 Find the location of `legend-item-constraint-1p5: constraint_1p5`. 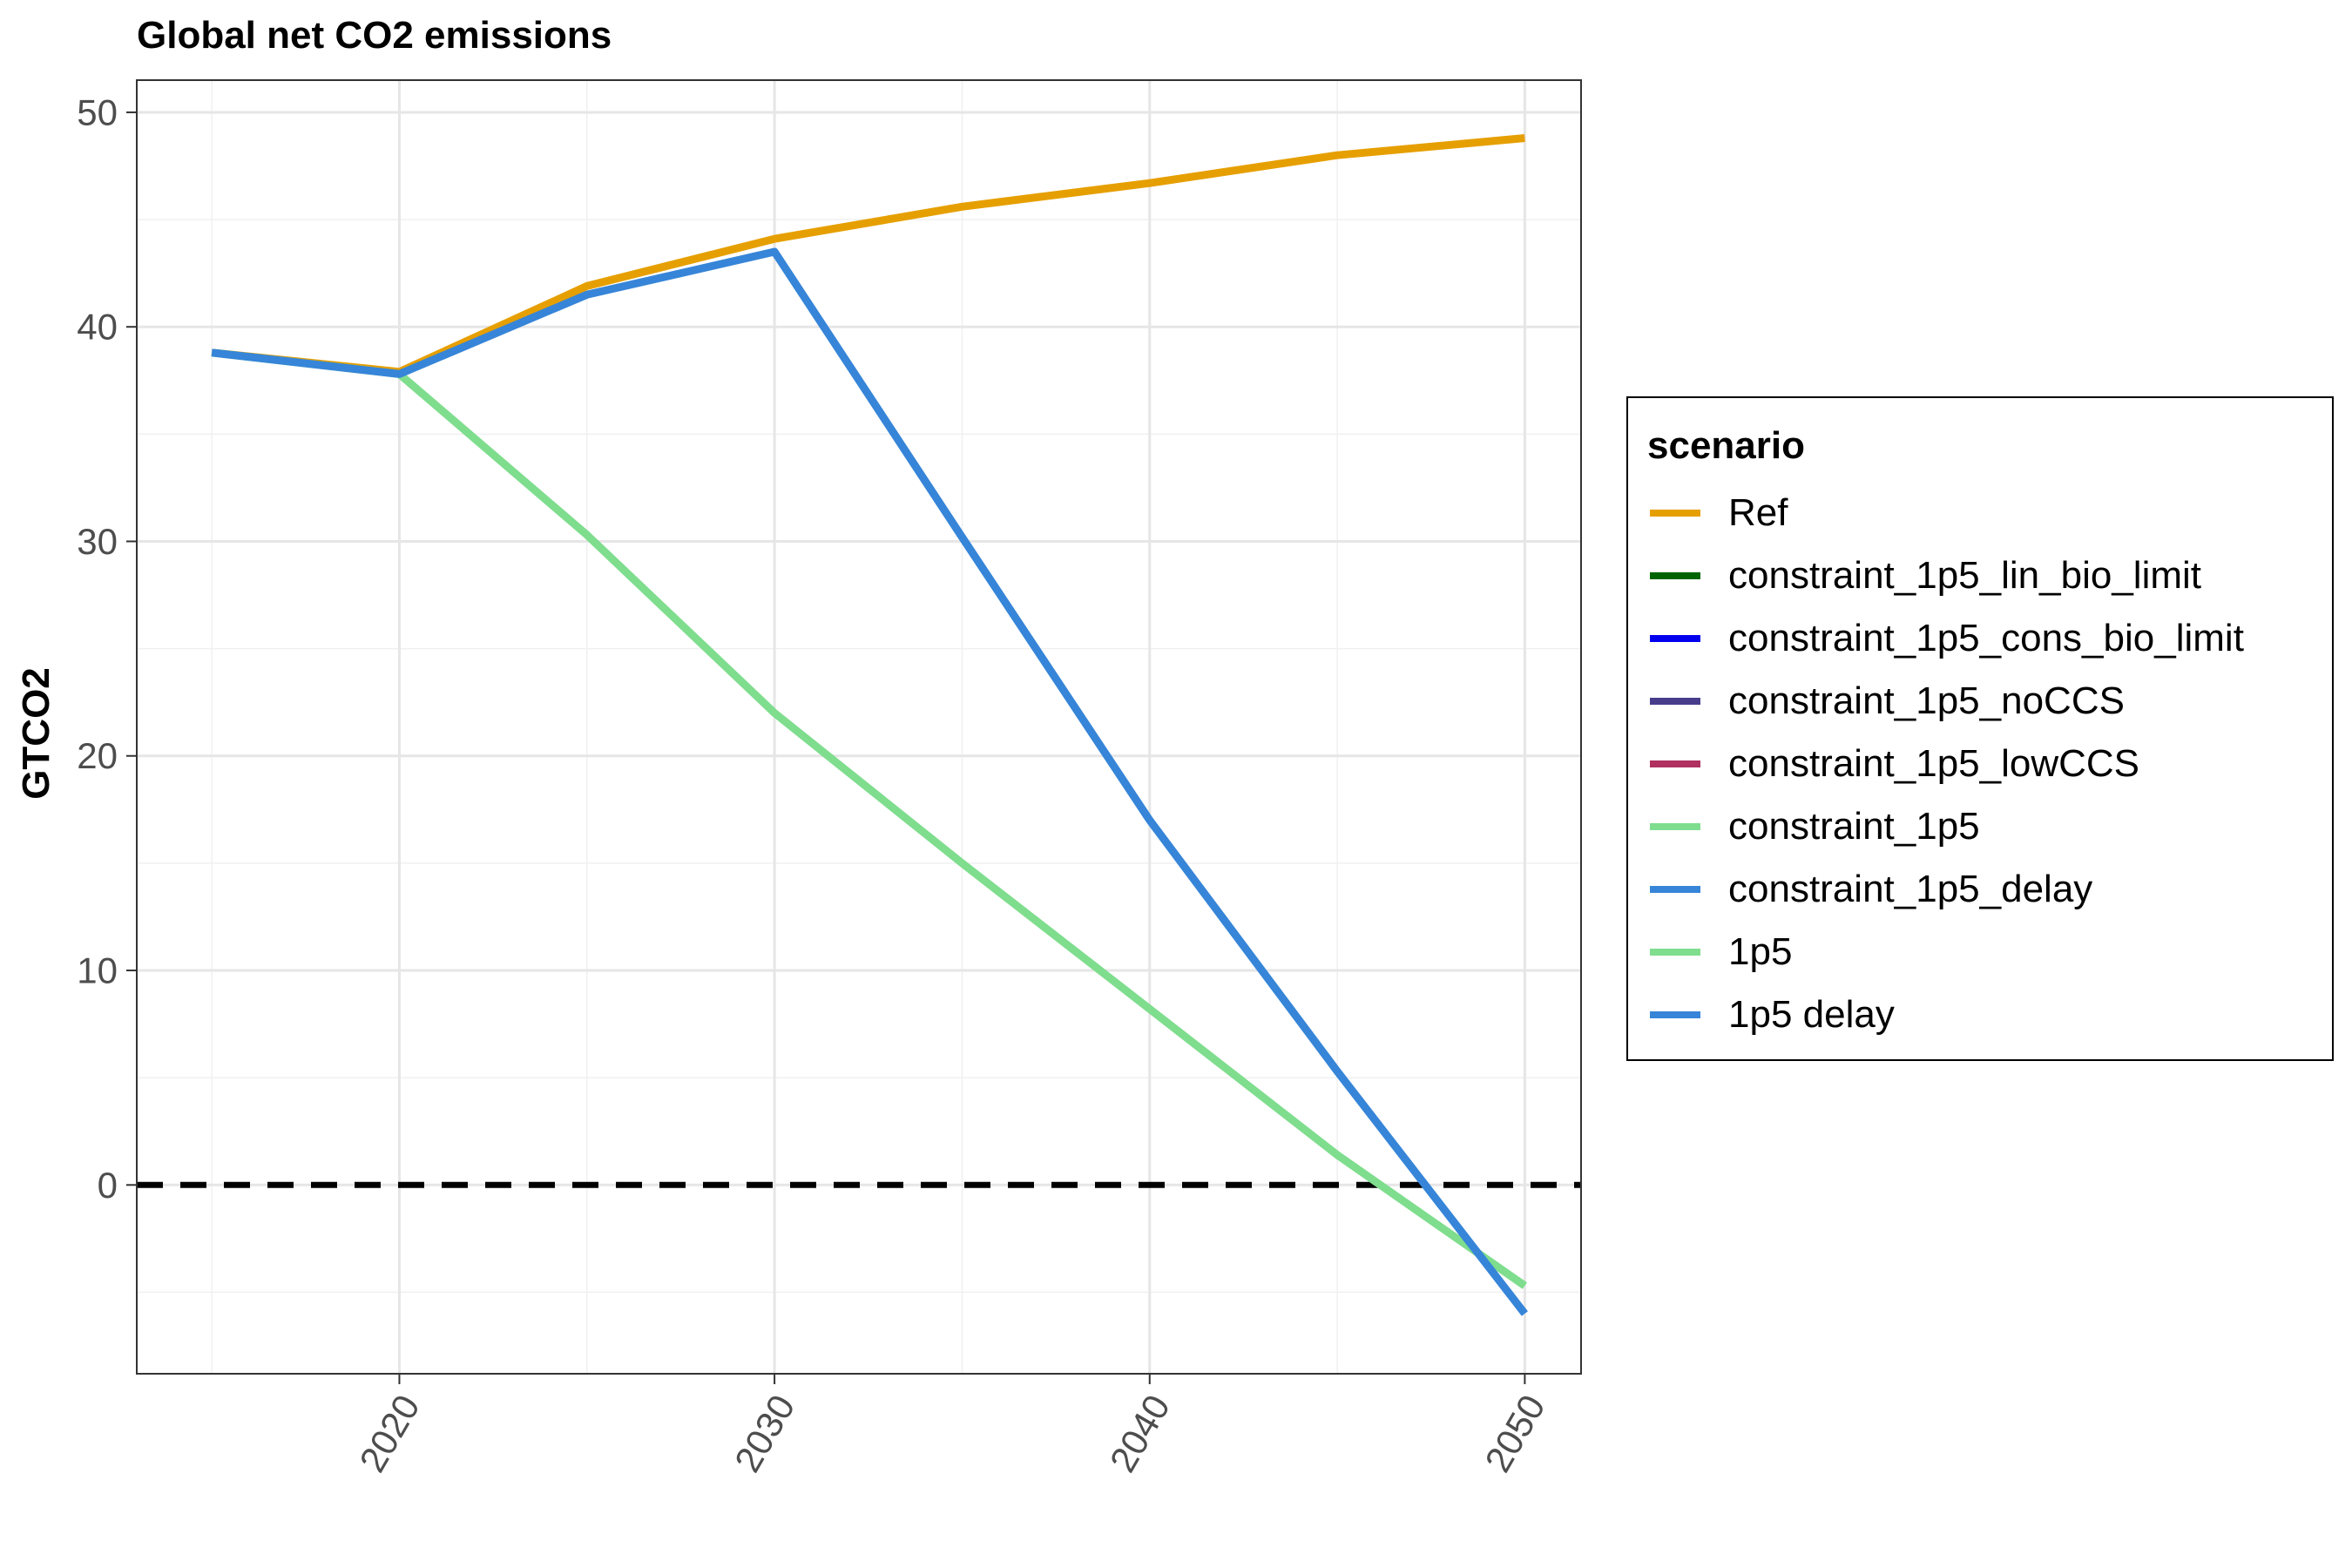

legend-item-constraint-1p5: constraint_1p5 is located at coordinates (1815, 827).